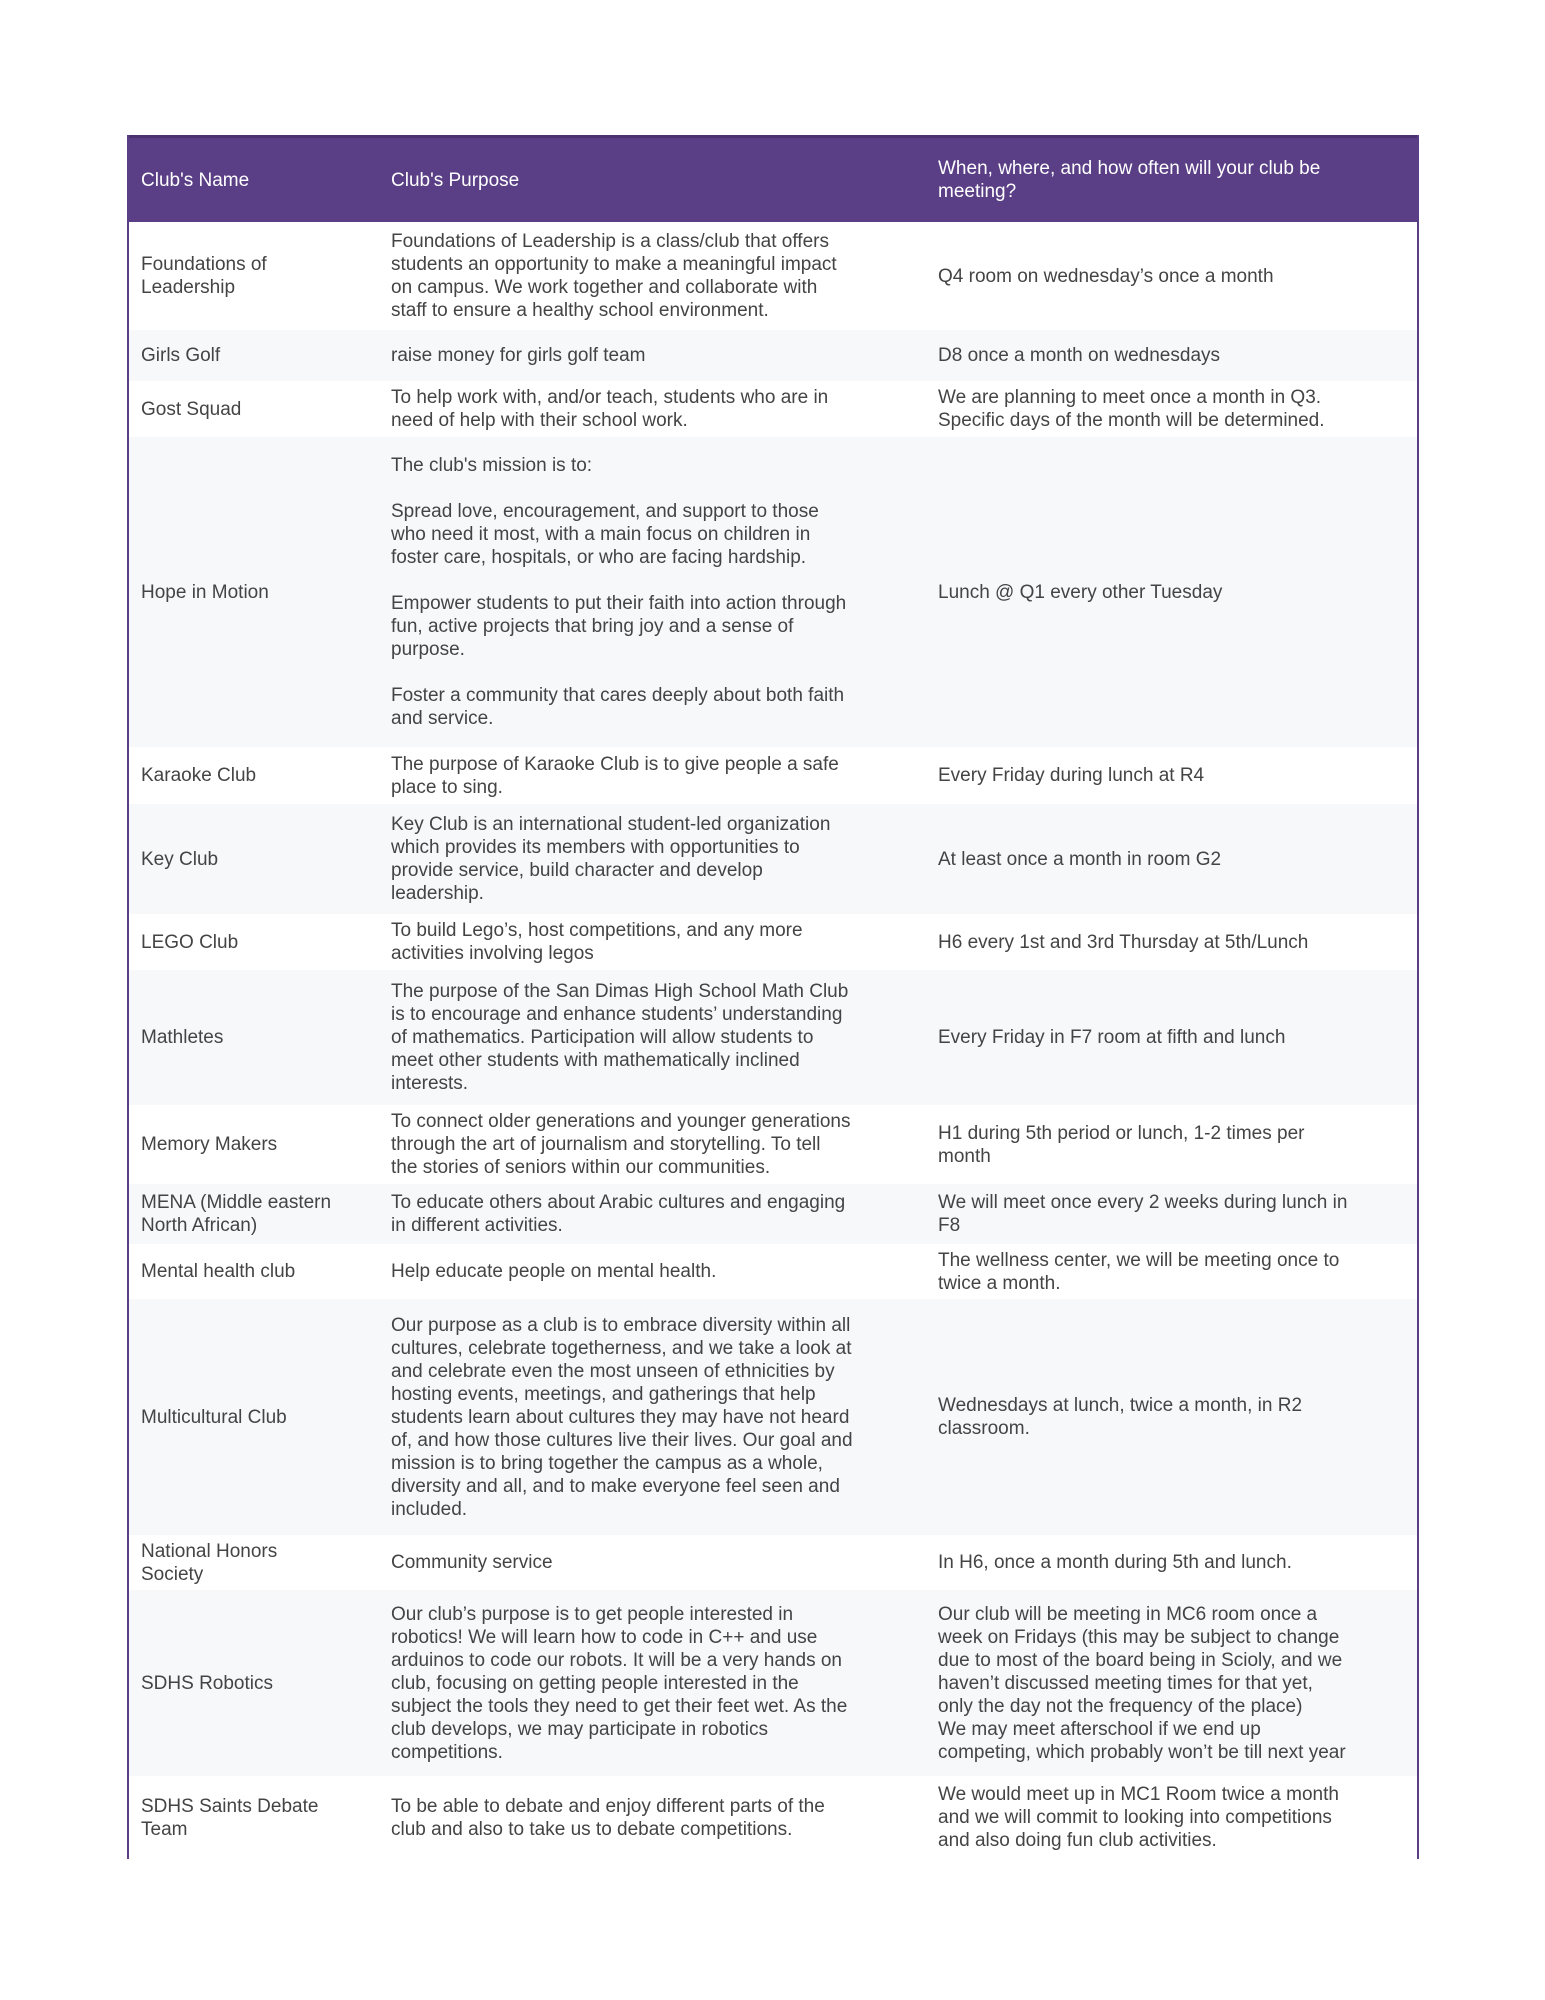 Image resolution: width=1545 pixels, height=2000 pixels. What do you see at coordinates (209, 1144) in the screenshot?
I see `club-name: Memory Makers` at bounding box center [209, 1144].